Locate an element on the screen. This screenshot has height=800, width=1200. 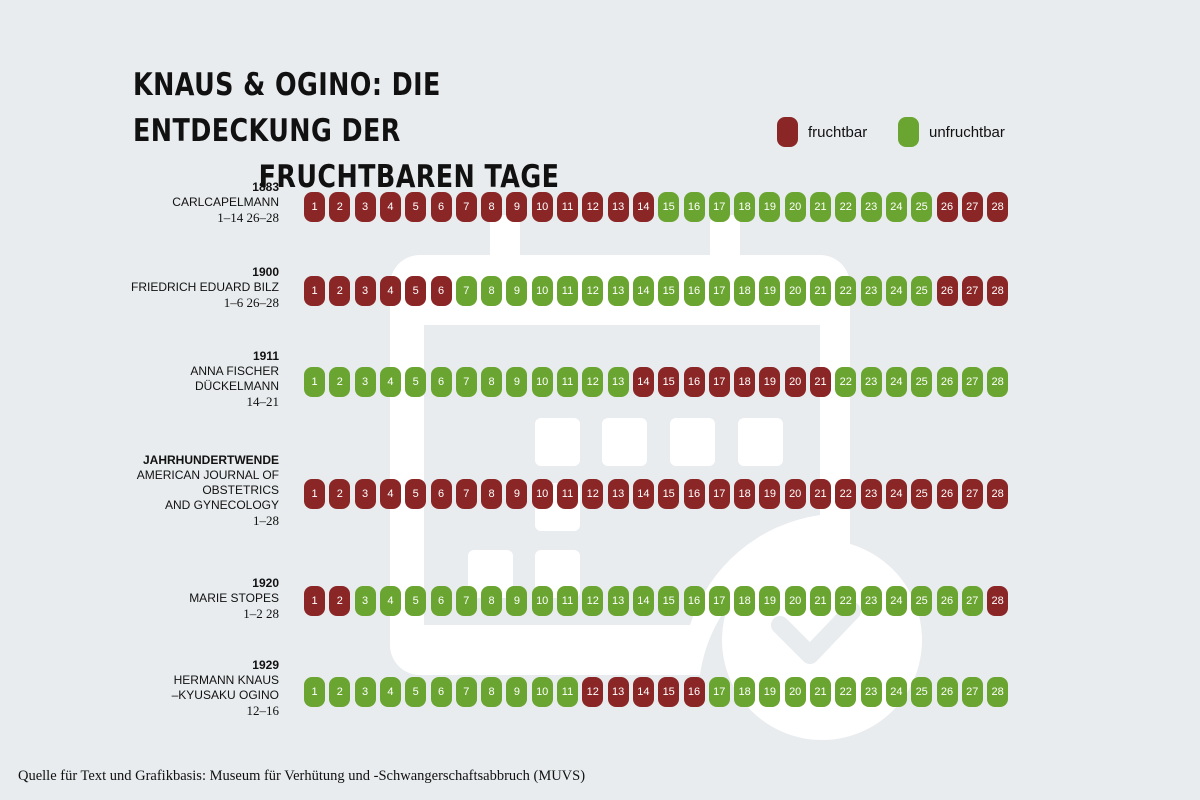
row-year: 1911 is located at coordinates (265, 356).